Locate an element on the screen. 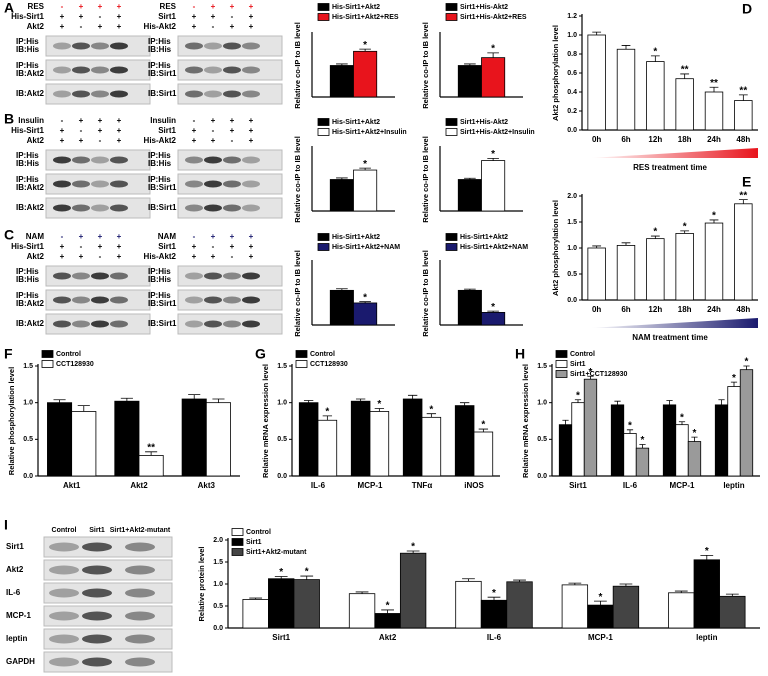 This screenshot has width=768, height=676. x-tick-label: Akt3 is located at coordinates (207, 485).